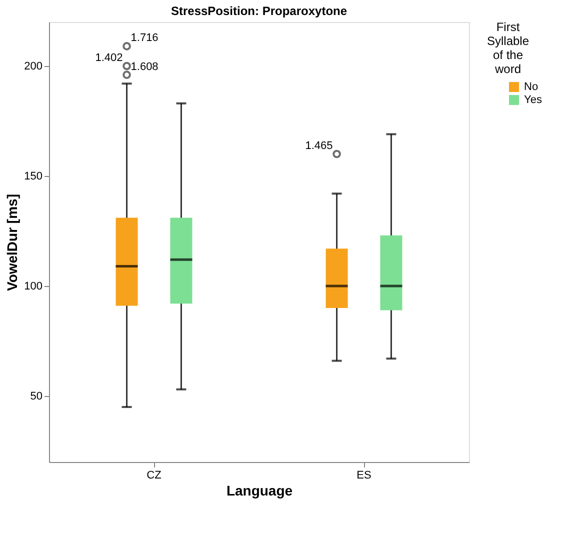 Image resolution: width=574 pixels, height=534 pixels. What do you see at coordinates (109, 58) in the screenshot?
I see `annotation: 1.402` at bounding box center [109, 58].